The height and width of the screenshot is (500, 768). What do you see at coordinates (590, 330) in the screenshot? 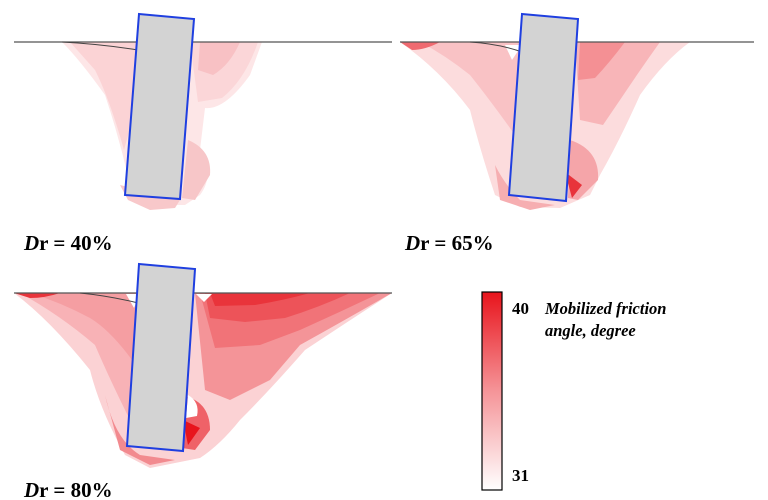
I see `legend-title-line2: angle, degree` at bounding box center [590, 330].